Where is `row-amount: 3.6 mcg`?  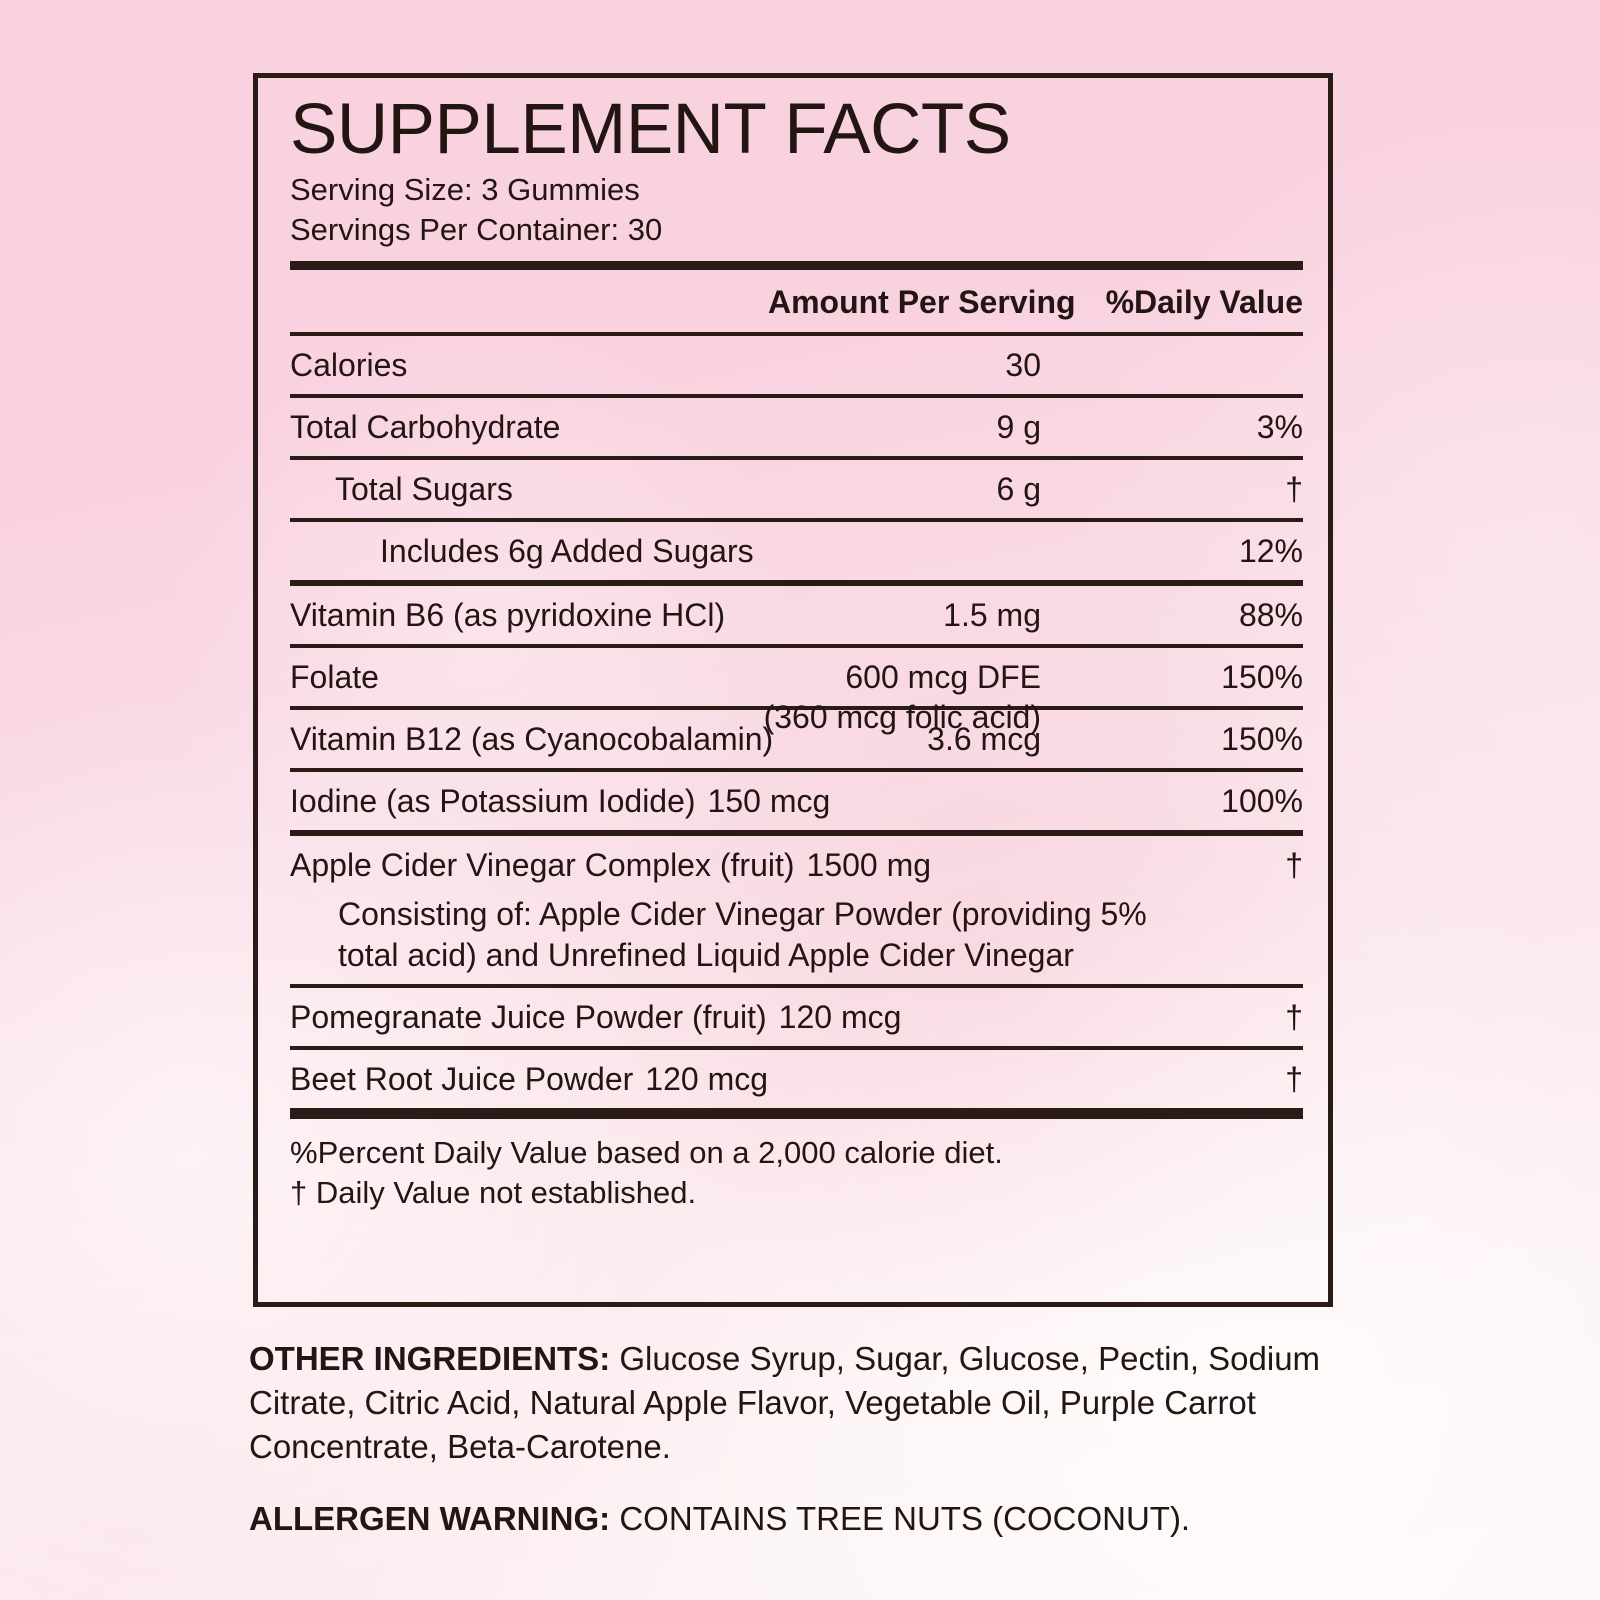 row-amount: 3.6 mcg is located at coordinates (984, 739).